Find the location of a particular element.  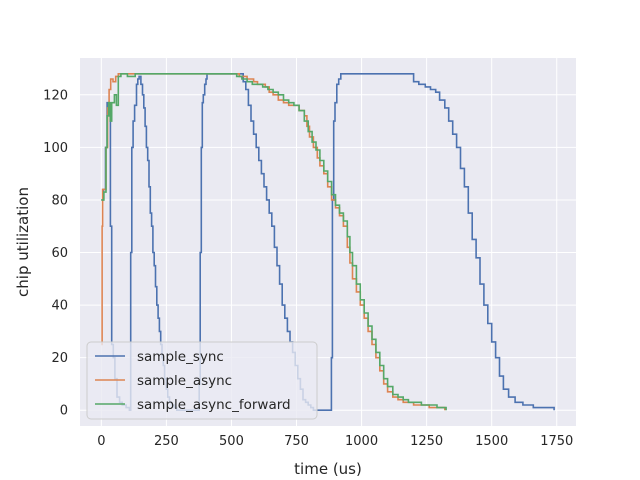

legend-entry: sample_async_forward is located at coordinates (214, 405).